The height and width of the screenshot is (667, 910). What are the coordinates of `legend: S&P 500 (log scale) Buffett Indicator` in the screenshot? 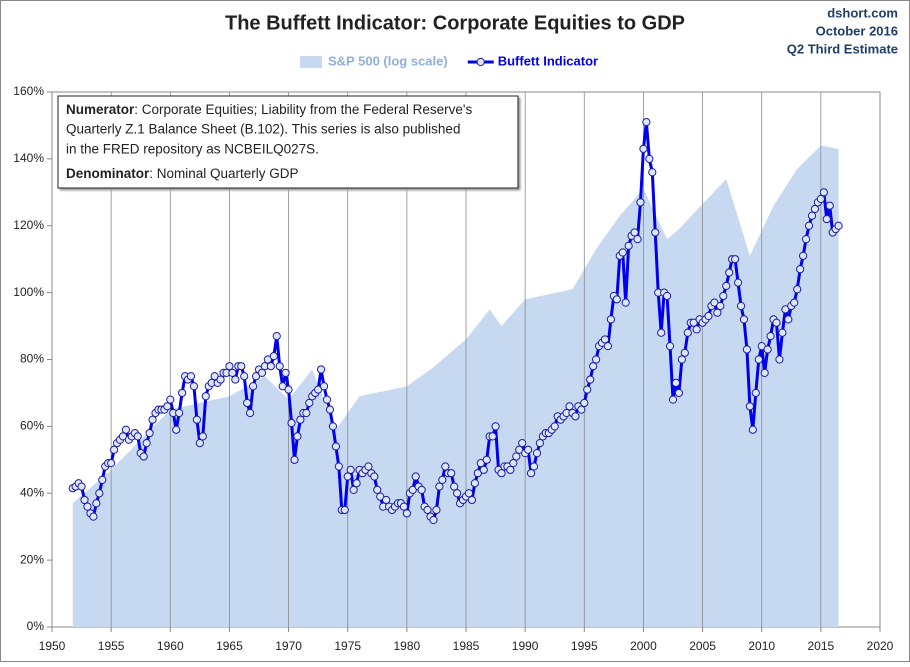 It's located at (449, 60).